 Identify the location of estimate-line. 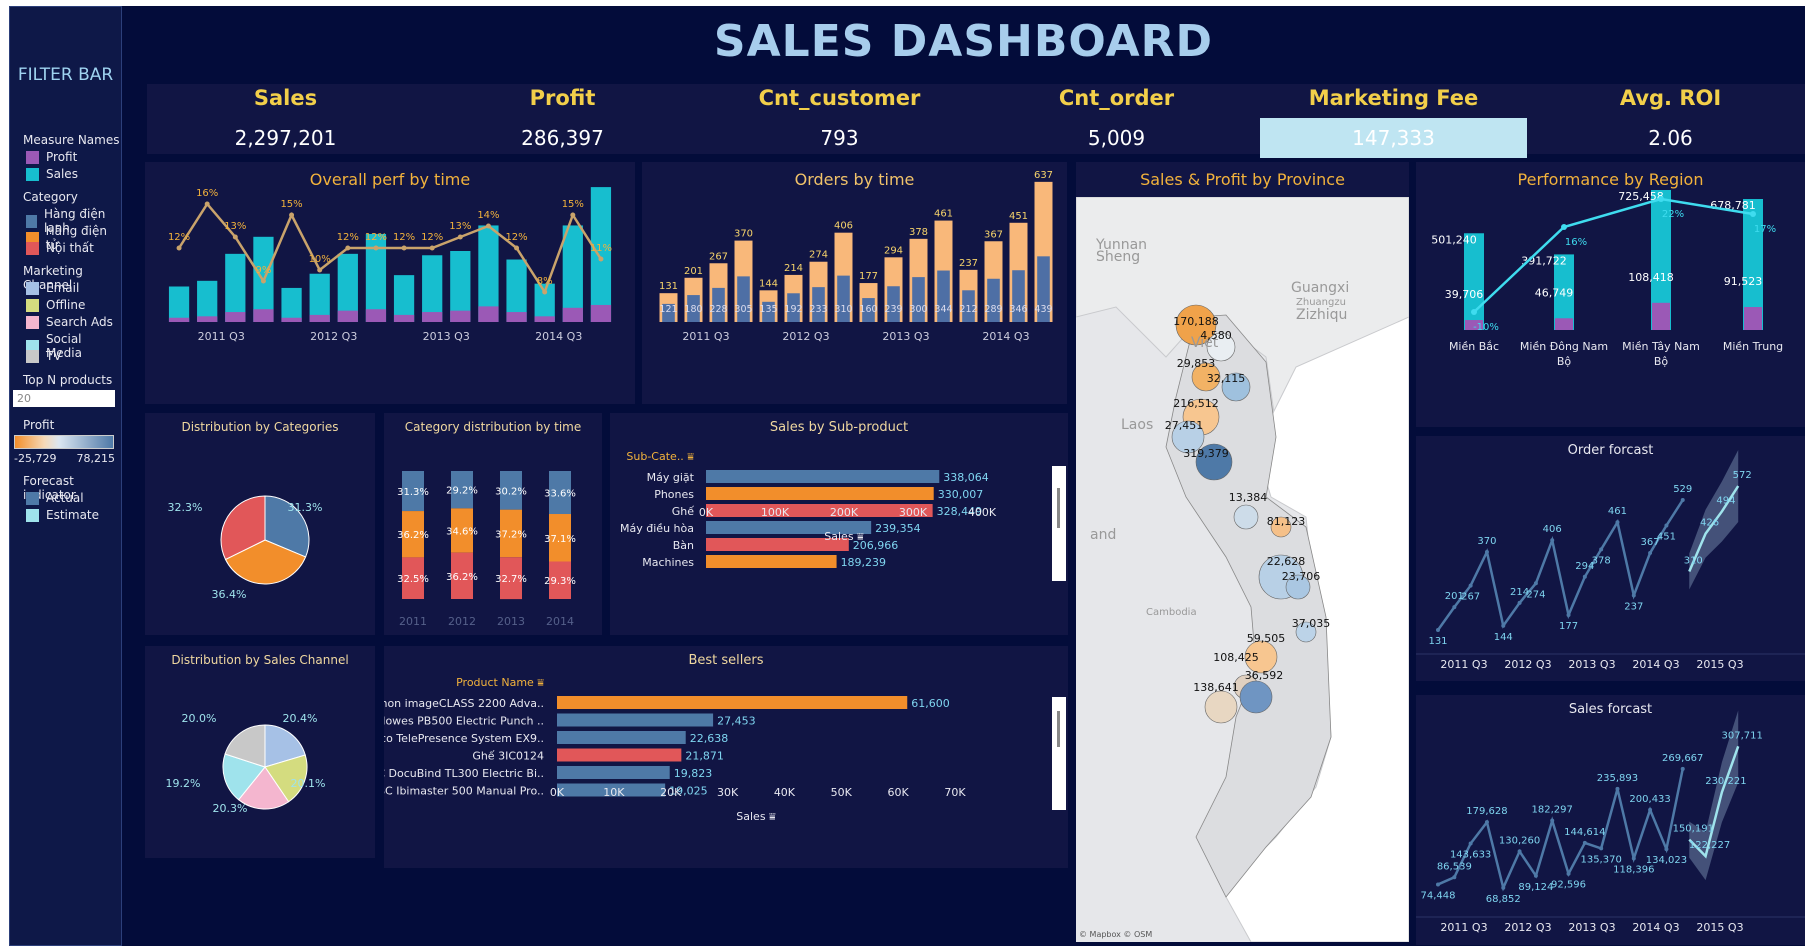
(1714, 529).